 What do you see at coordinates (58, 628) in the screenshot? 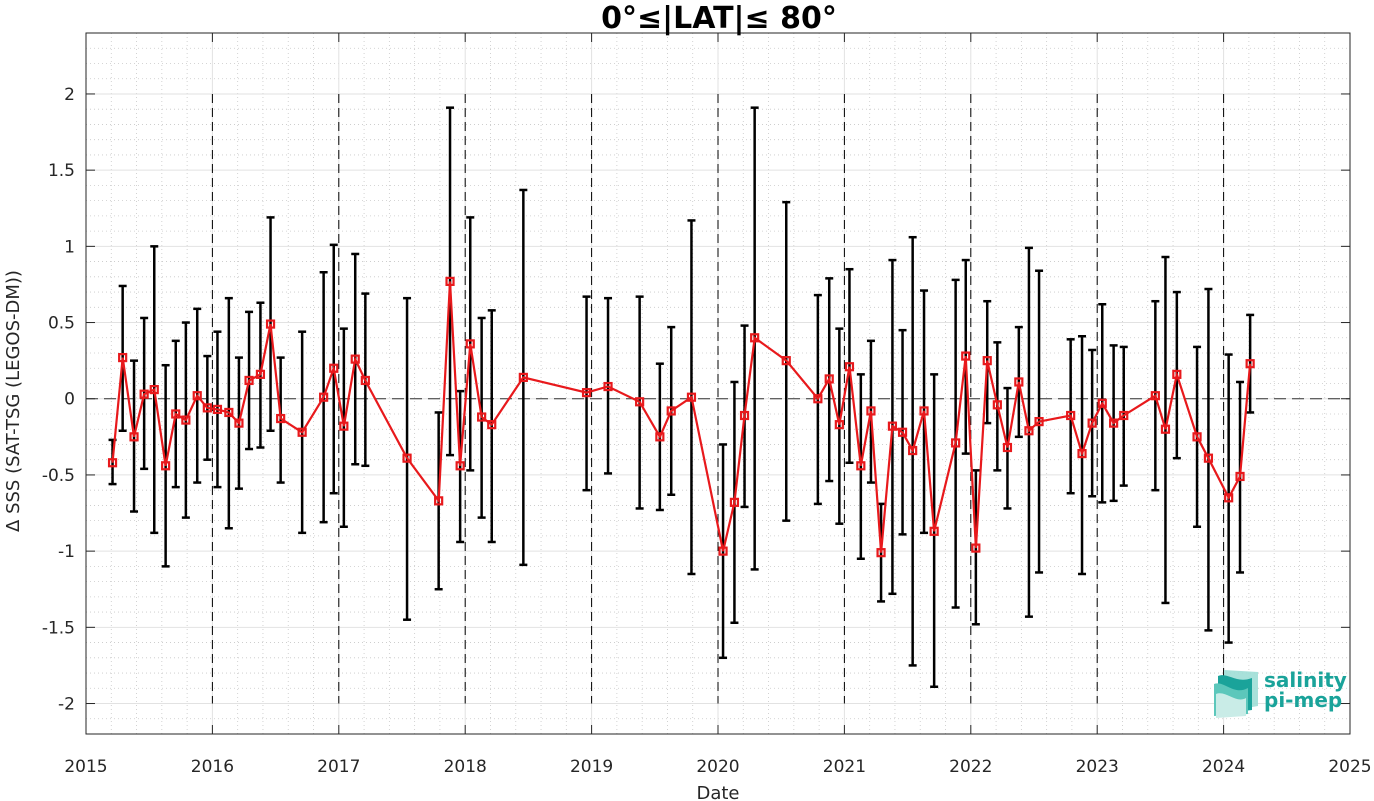
I see `y-tick-label: -1.5` at bounding box center [58, 628].